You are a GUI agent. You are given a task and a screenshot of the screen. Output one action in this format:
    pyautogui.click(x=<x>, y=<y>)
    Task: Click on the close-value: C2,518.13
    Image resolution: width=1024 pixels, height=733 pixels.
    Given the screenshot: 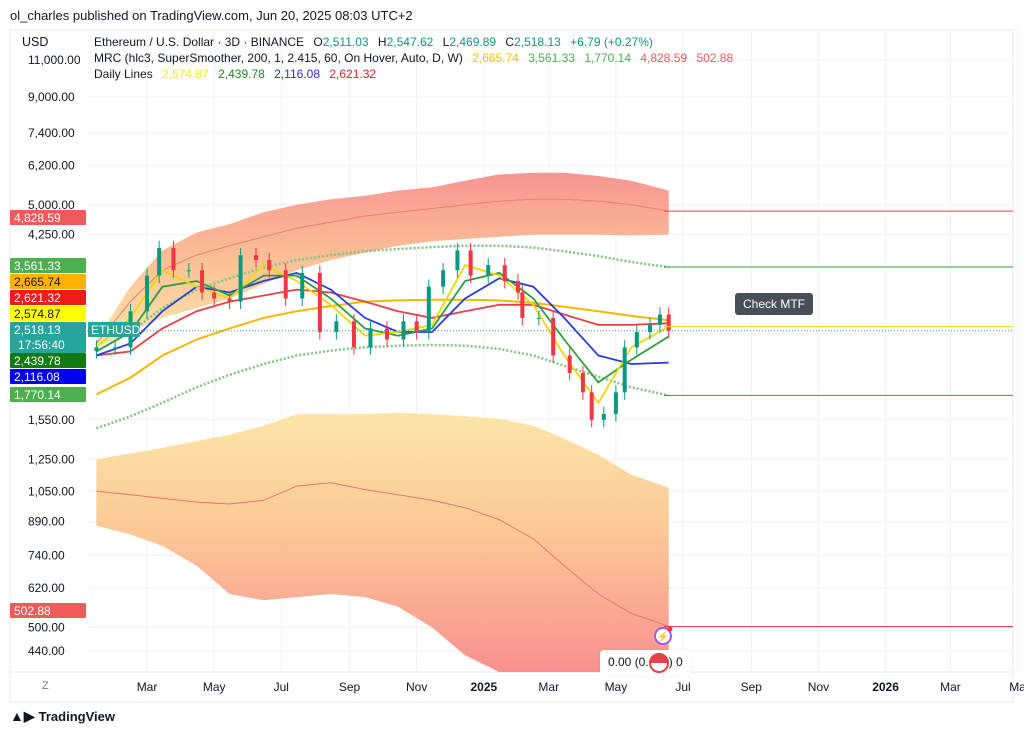 What is the action you would take?
    pyautogui.click(x=532, y=42)
    